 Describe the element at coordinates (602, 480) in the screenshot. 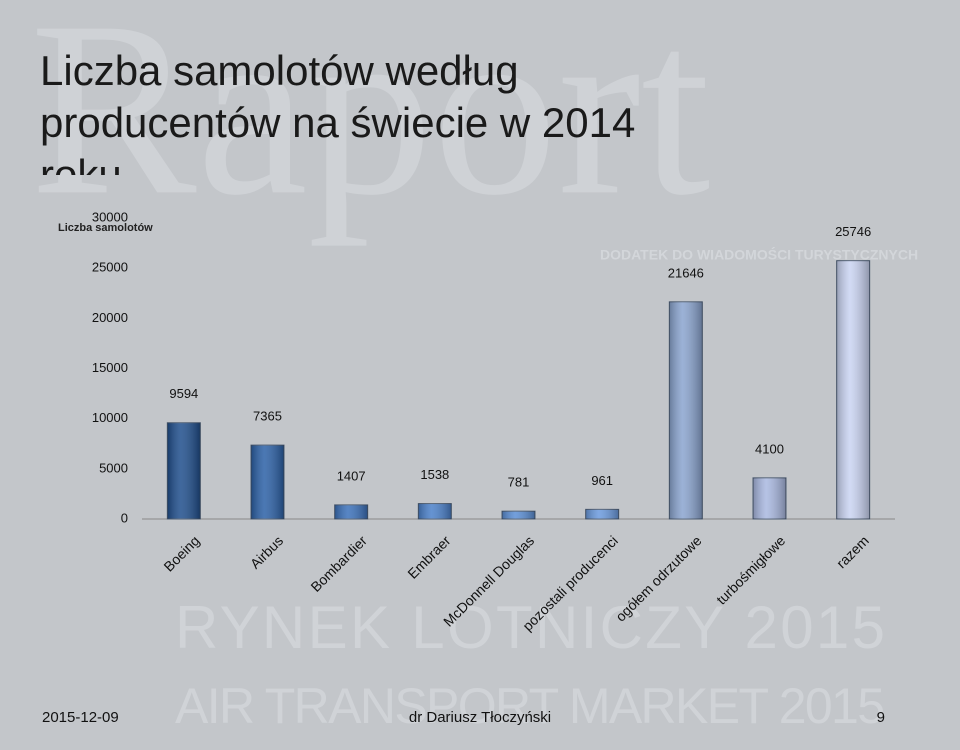

I see `data-label: 961` at that location.